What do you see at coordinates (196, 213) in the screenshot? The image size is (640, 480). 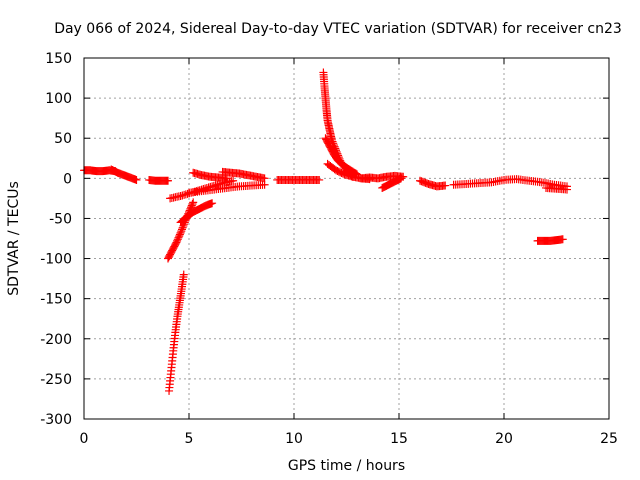 I see `series-arc-f` at bounding box center [196, 213].